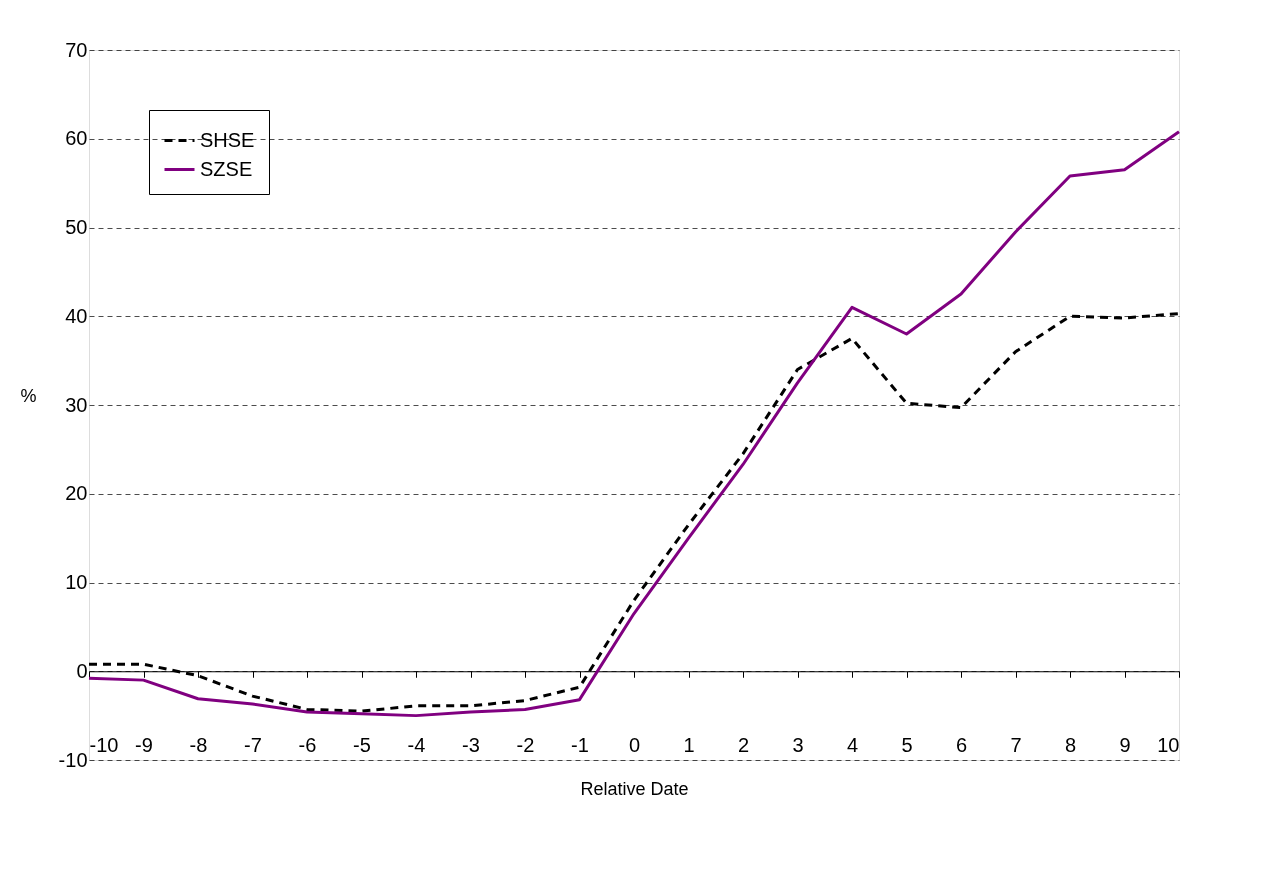  What do you see at coordinates (798, 744) in the screenshot?
I see `x-tick-label: 3` at bounding box center [798, 744].